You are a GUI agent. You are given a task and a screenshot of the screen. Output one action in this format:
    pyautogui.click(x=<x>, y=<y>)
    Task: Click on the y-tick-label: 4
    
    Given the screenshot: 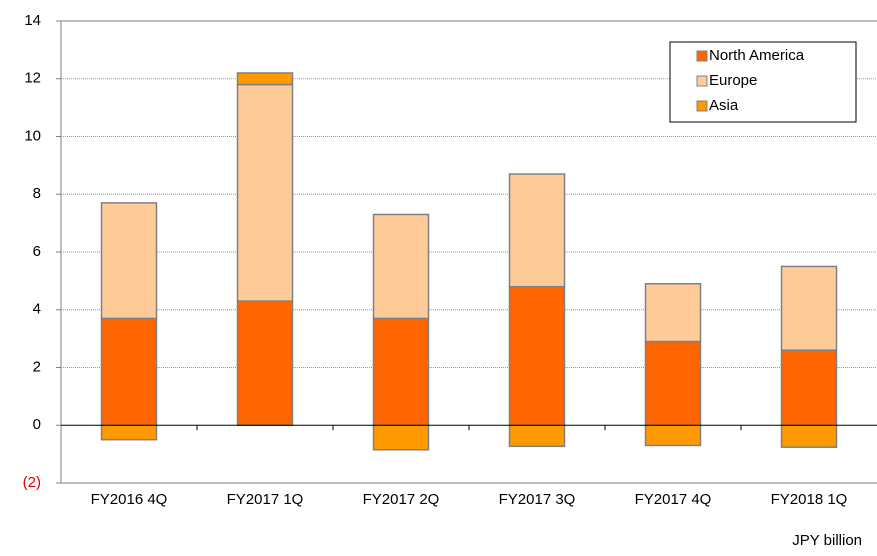 What is the action you would take?
    pyautogui.click(x=37, y=309)
    